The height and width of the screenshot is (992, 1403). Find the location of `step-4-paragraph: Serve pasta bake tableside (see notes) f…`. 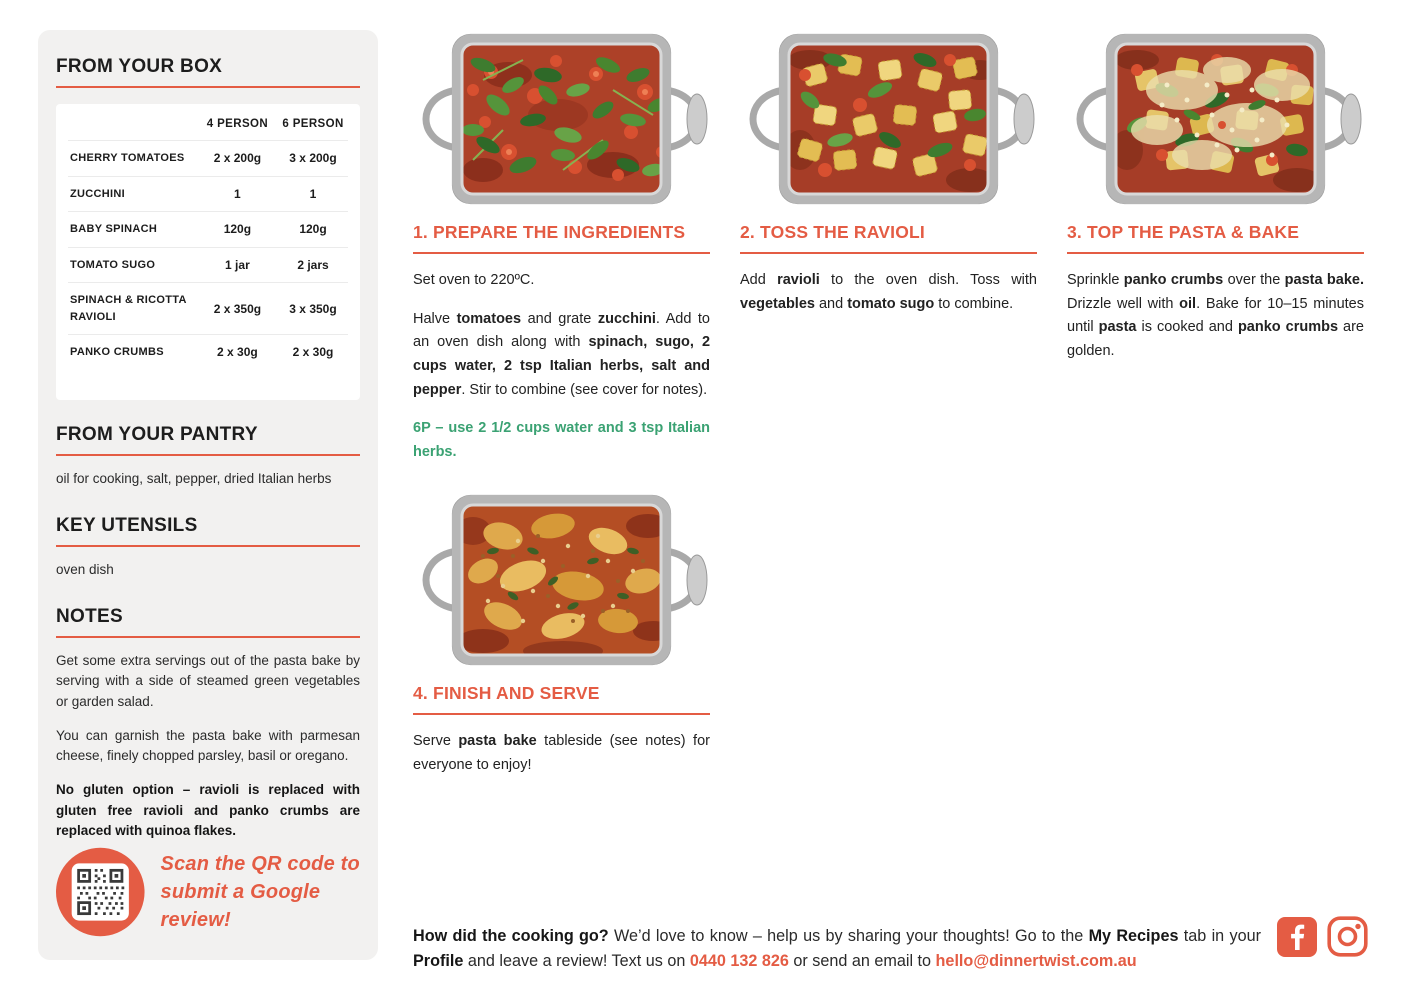

step-4-paragraph: Serve pasta bake tableside (see notes) f… is located at coordinates (561, 753).